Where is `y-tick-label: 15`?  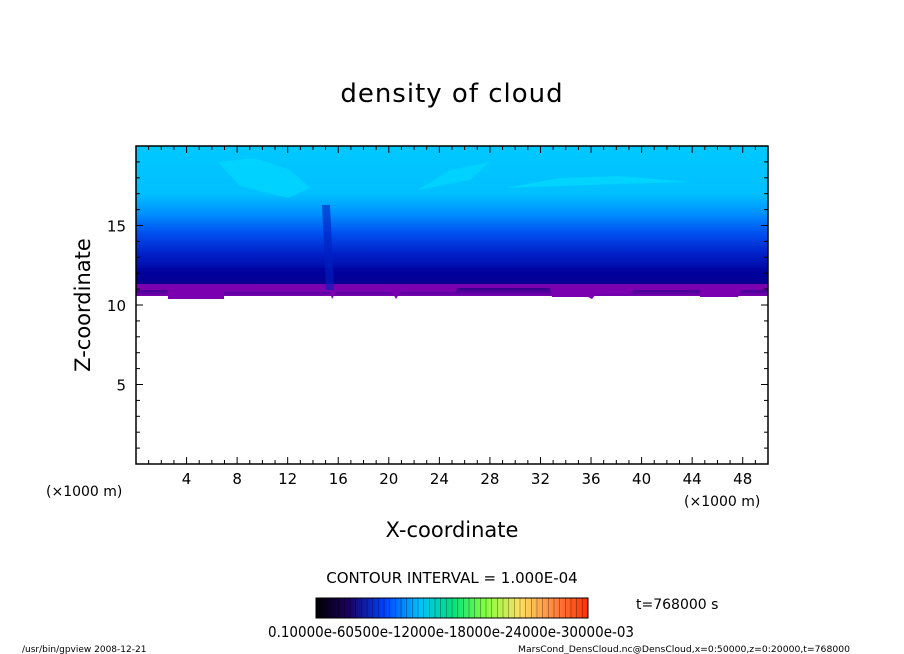
y-tick-label: 15 is located at coordinates (116, 227).